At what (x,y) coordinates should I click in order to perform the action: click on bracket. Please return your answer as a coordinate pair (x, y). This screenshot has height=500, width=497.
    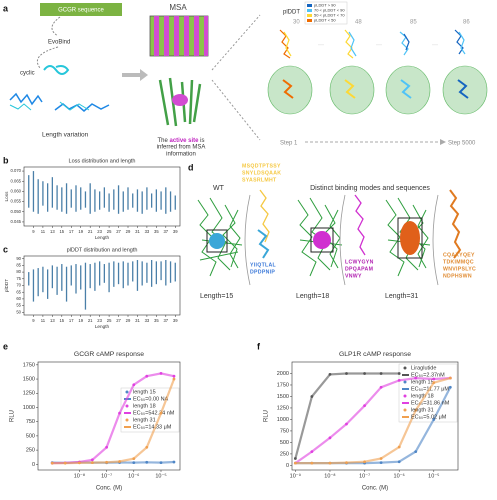
    Looking at the image, I should click on (236, 77).